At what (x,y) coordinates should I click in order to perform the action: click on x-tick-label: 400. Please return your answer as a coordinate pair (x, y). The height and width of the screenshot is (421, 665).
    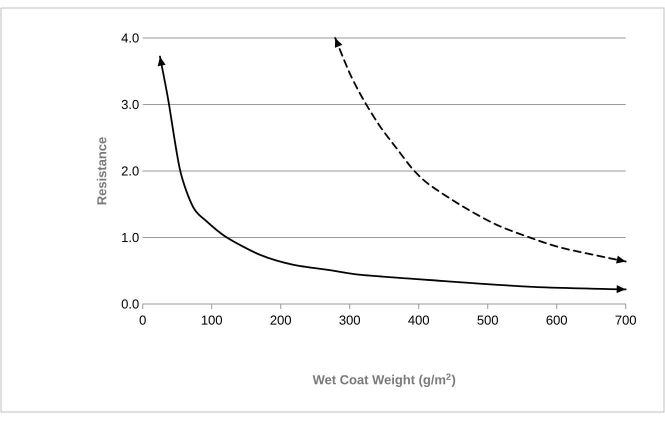
    Looking at the image, I should click on (419, 320).